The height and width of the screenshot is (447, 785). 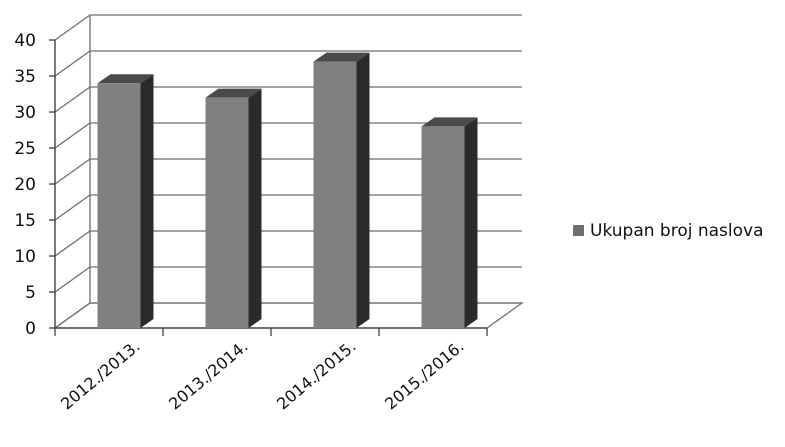 I want to click on y-axis-ticks: 0 5 10 15 20 25 30 35 40, so click(x=34, y=185).